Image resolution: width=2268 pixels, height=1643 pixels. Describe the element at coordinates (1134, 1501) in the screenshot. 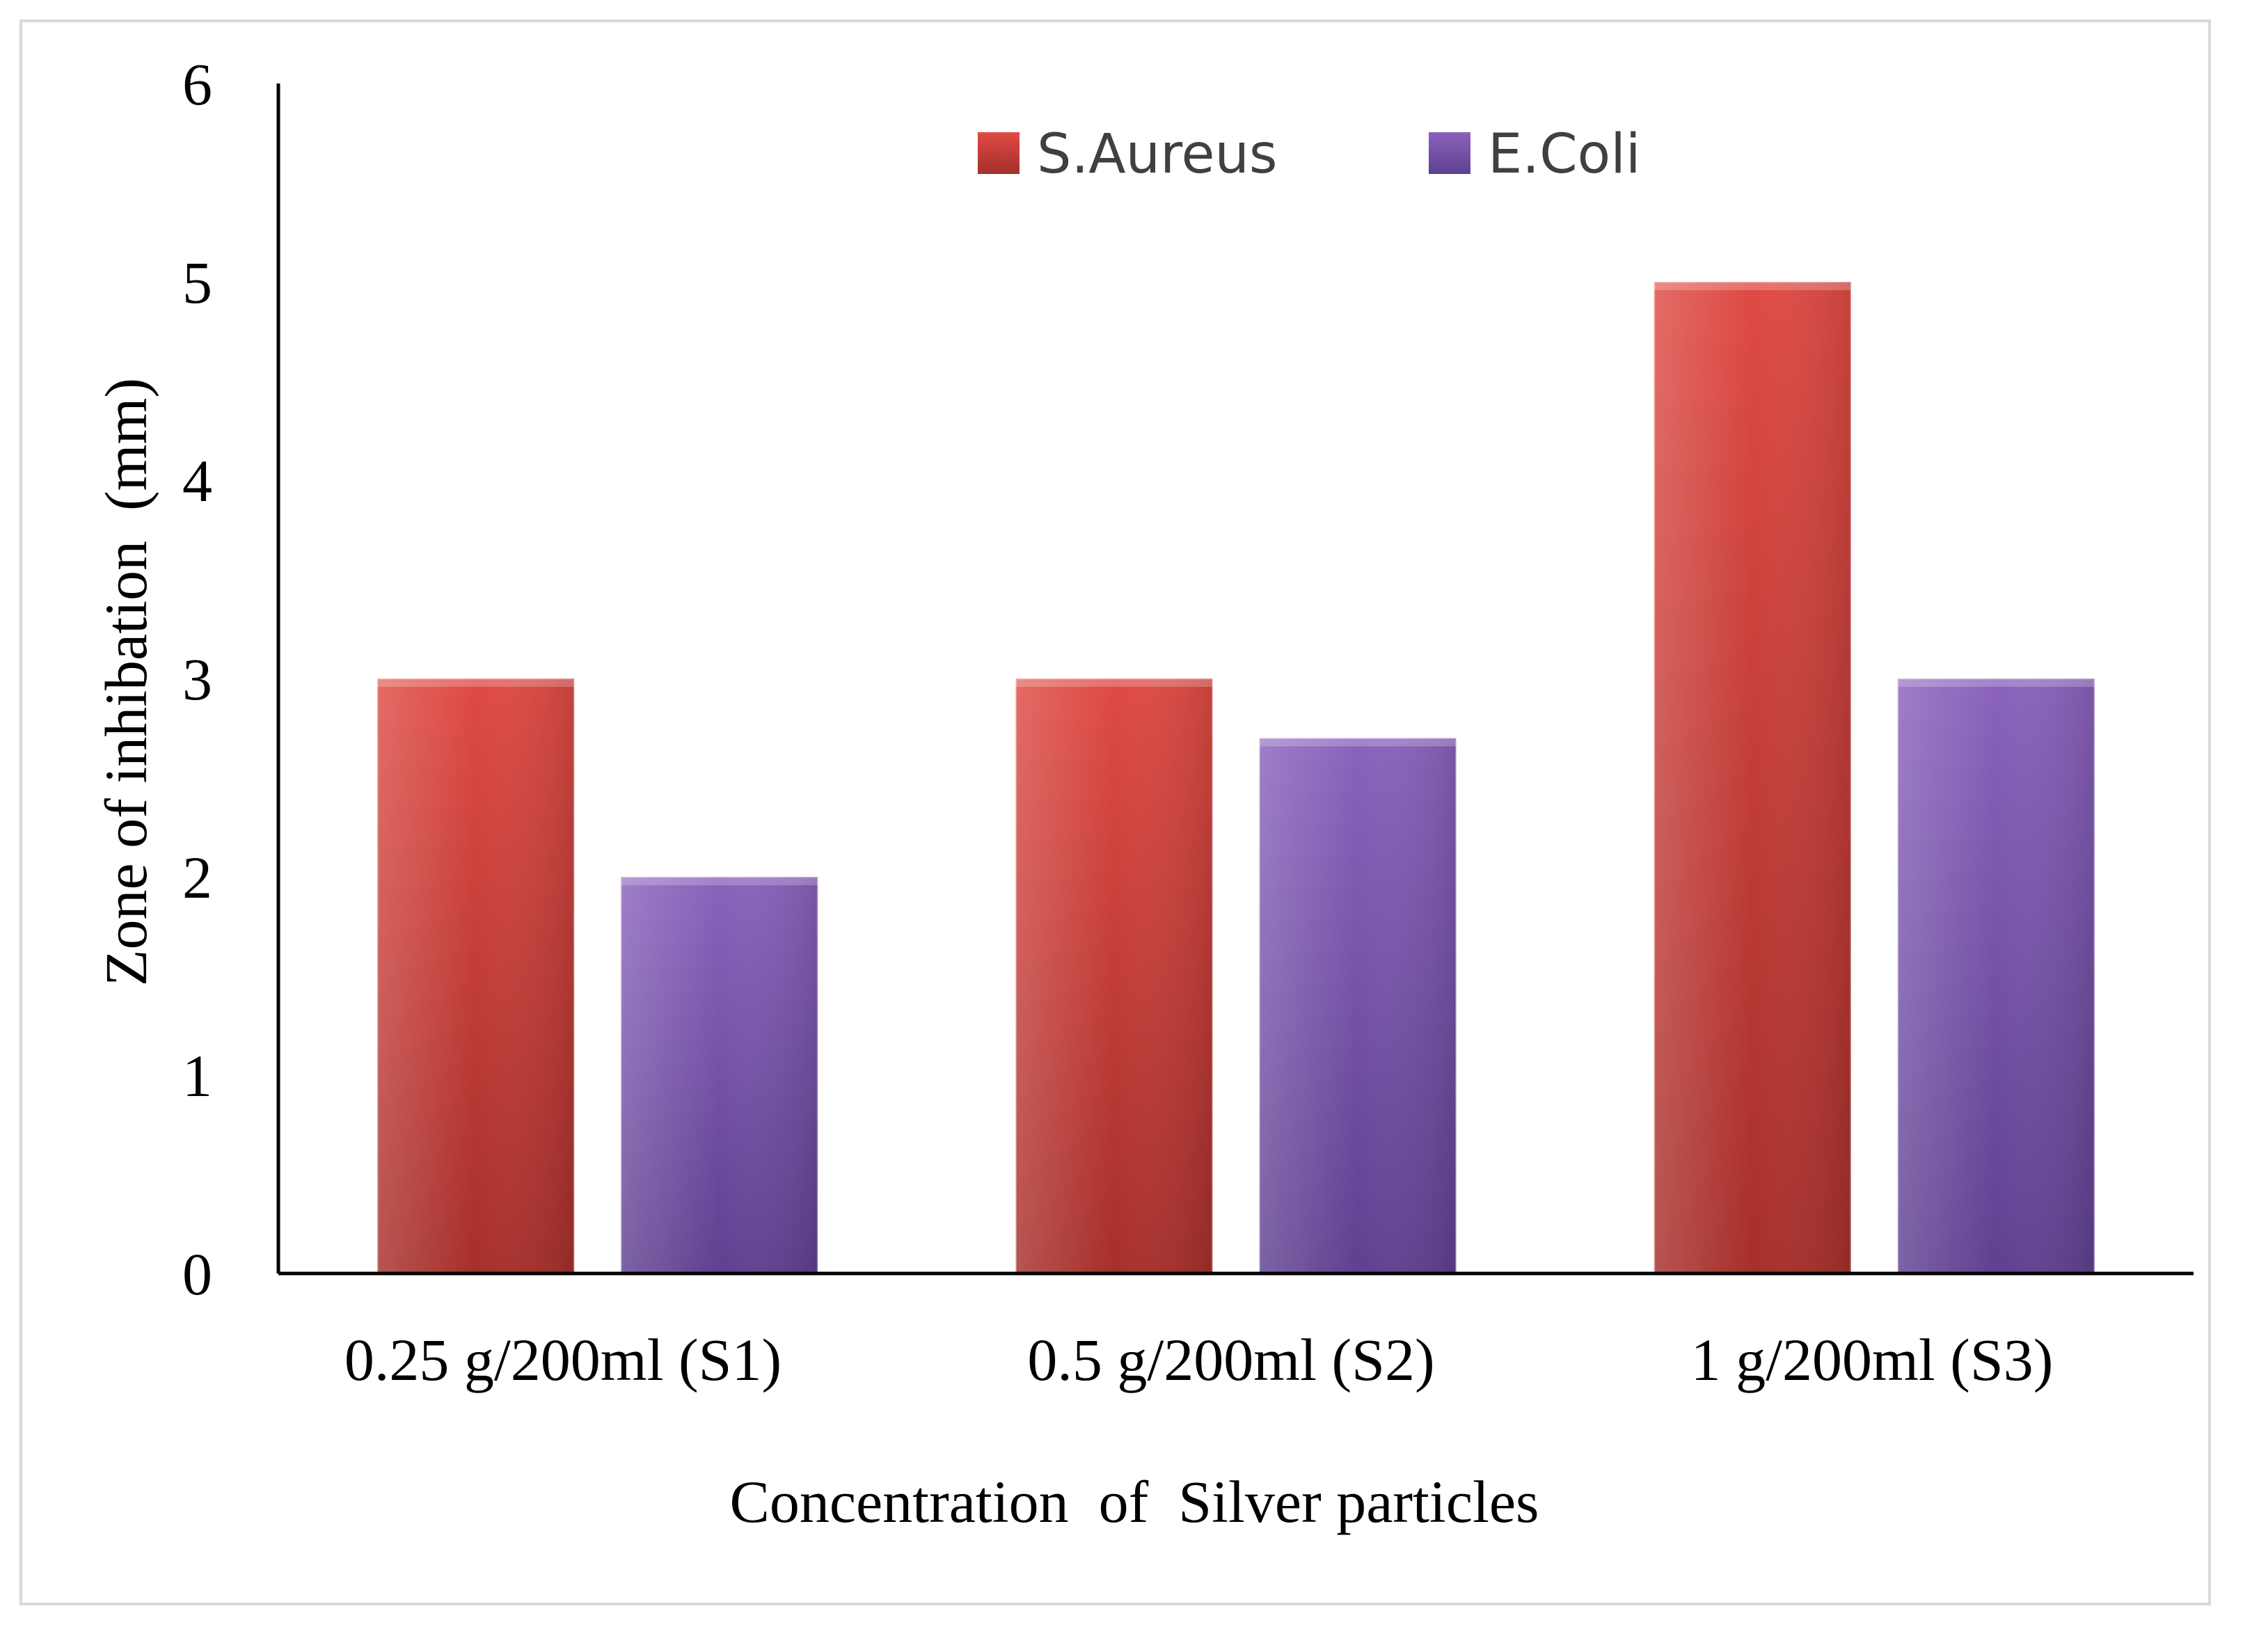

I see `x-axis-title: Concentration of Silver particles` at that location.